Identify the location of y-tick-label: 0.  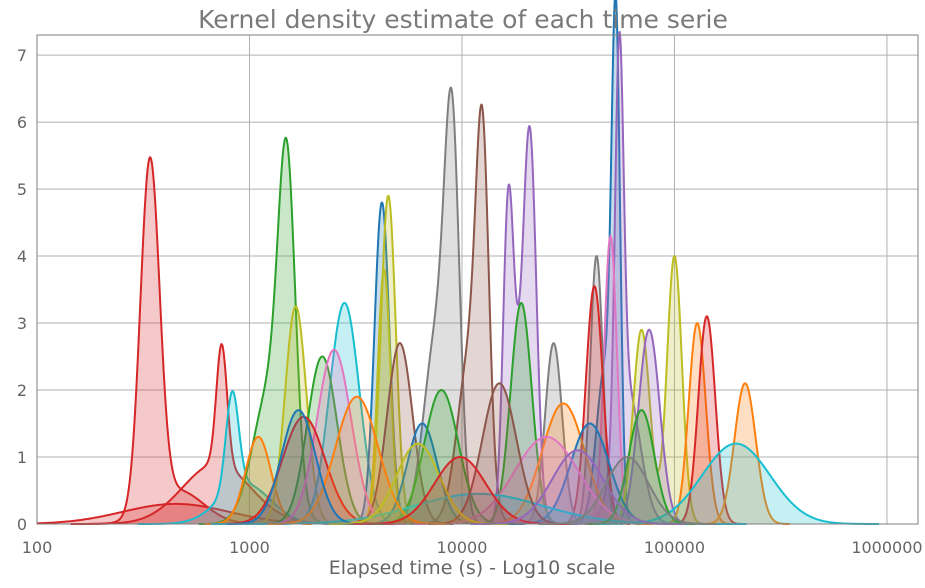
(22, 524).